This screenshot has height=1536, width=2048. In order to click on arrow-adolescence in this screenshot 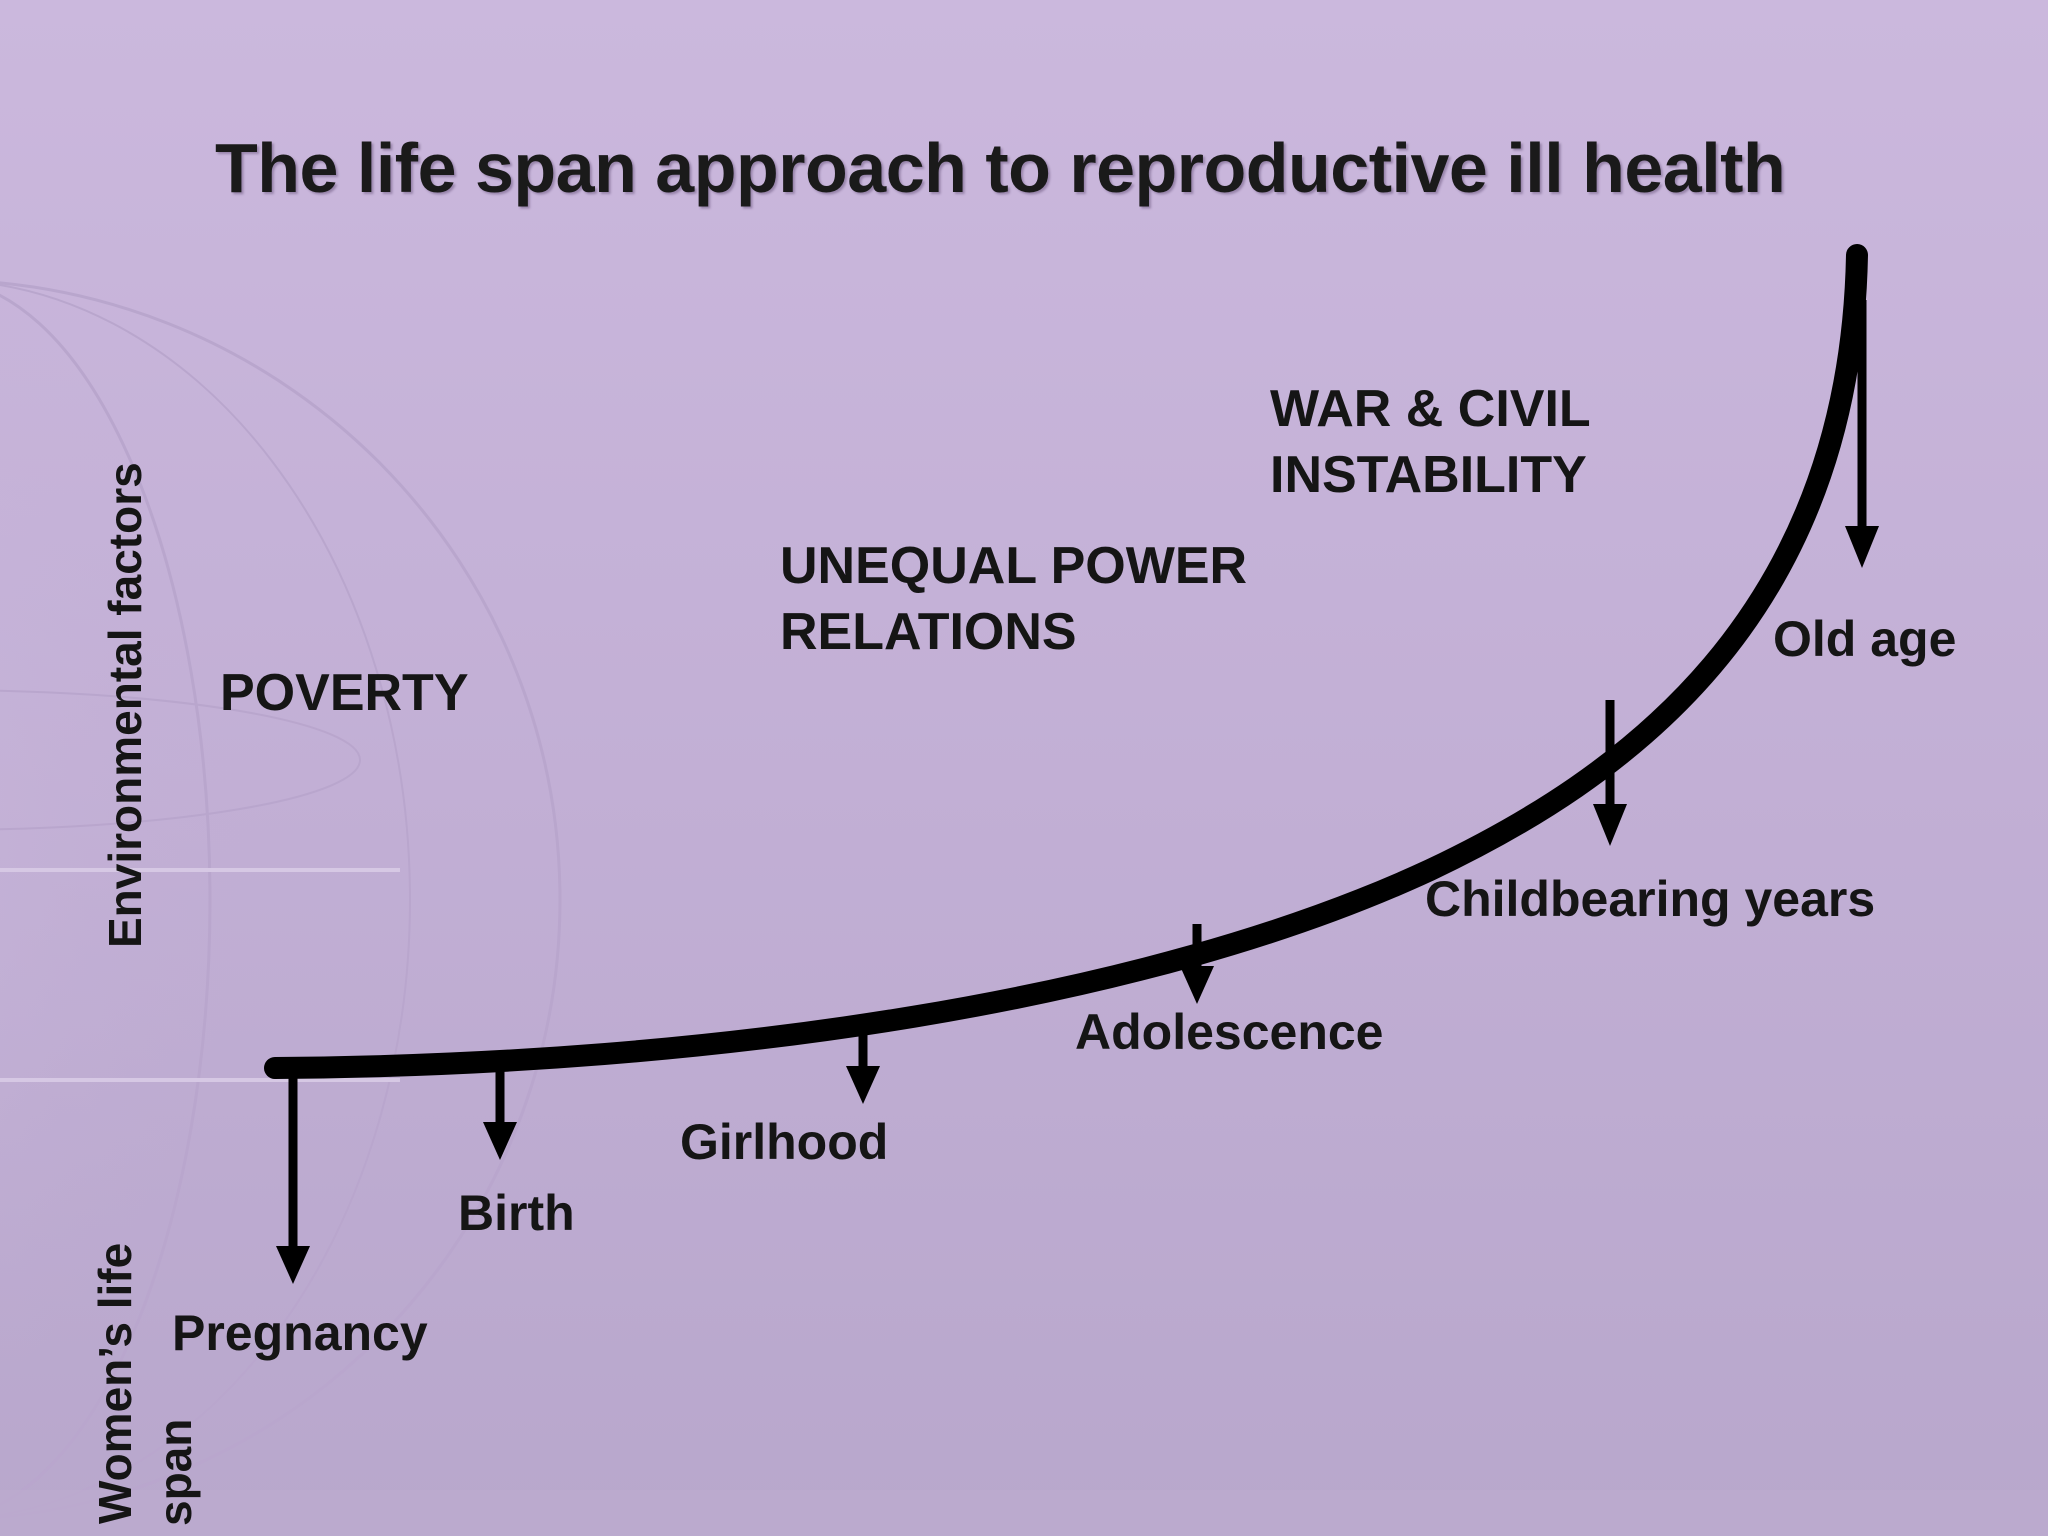, I will do `click(1197, 964)`.